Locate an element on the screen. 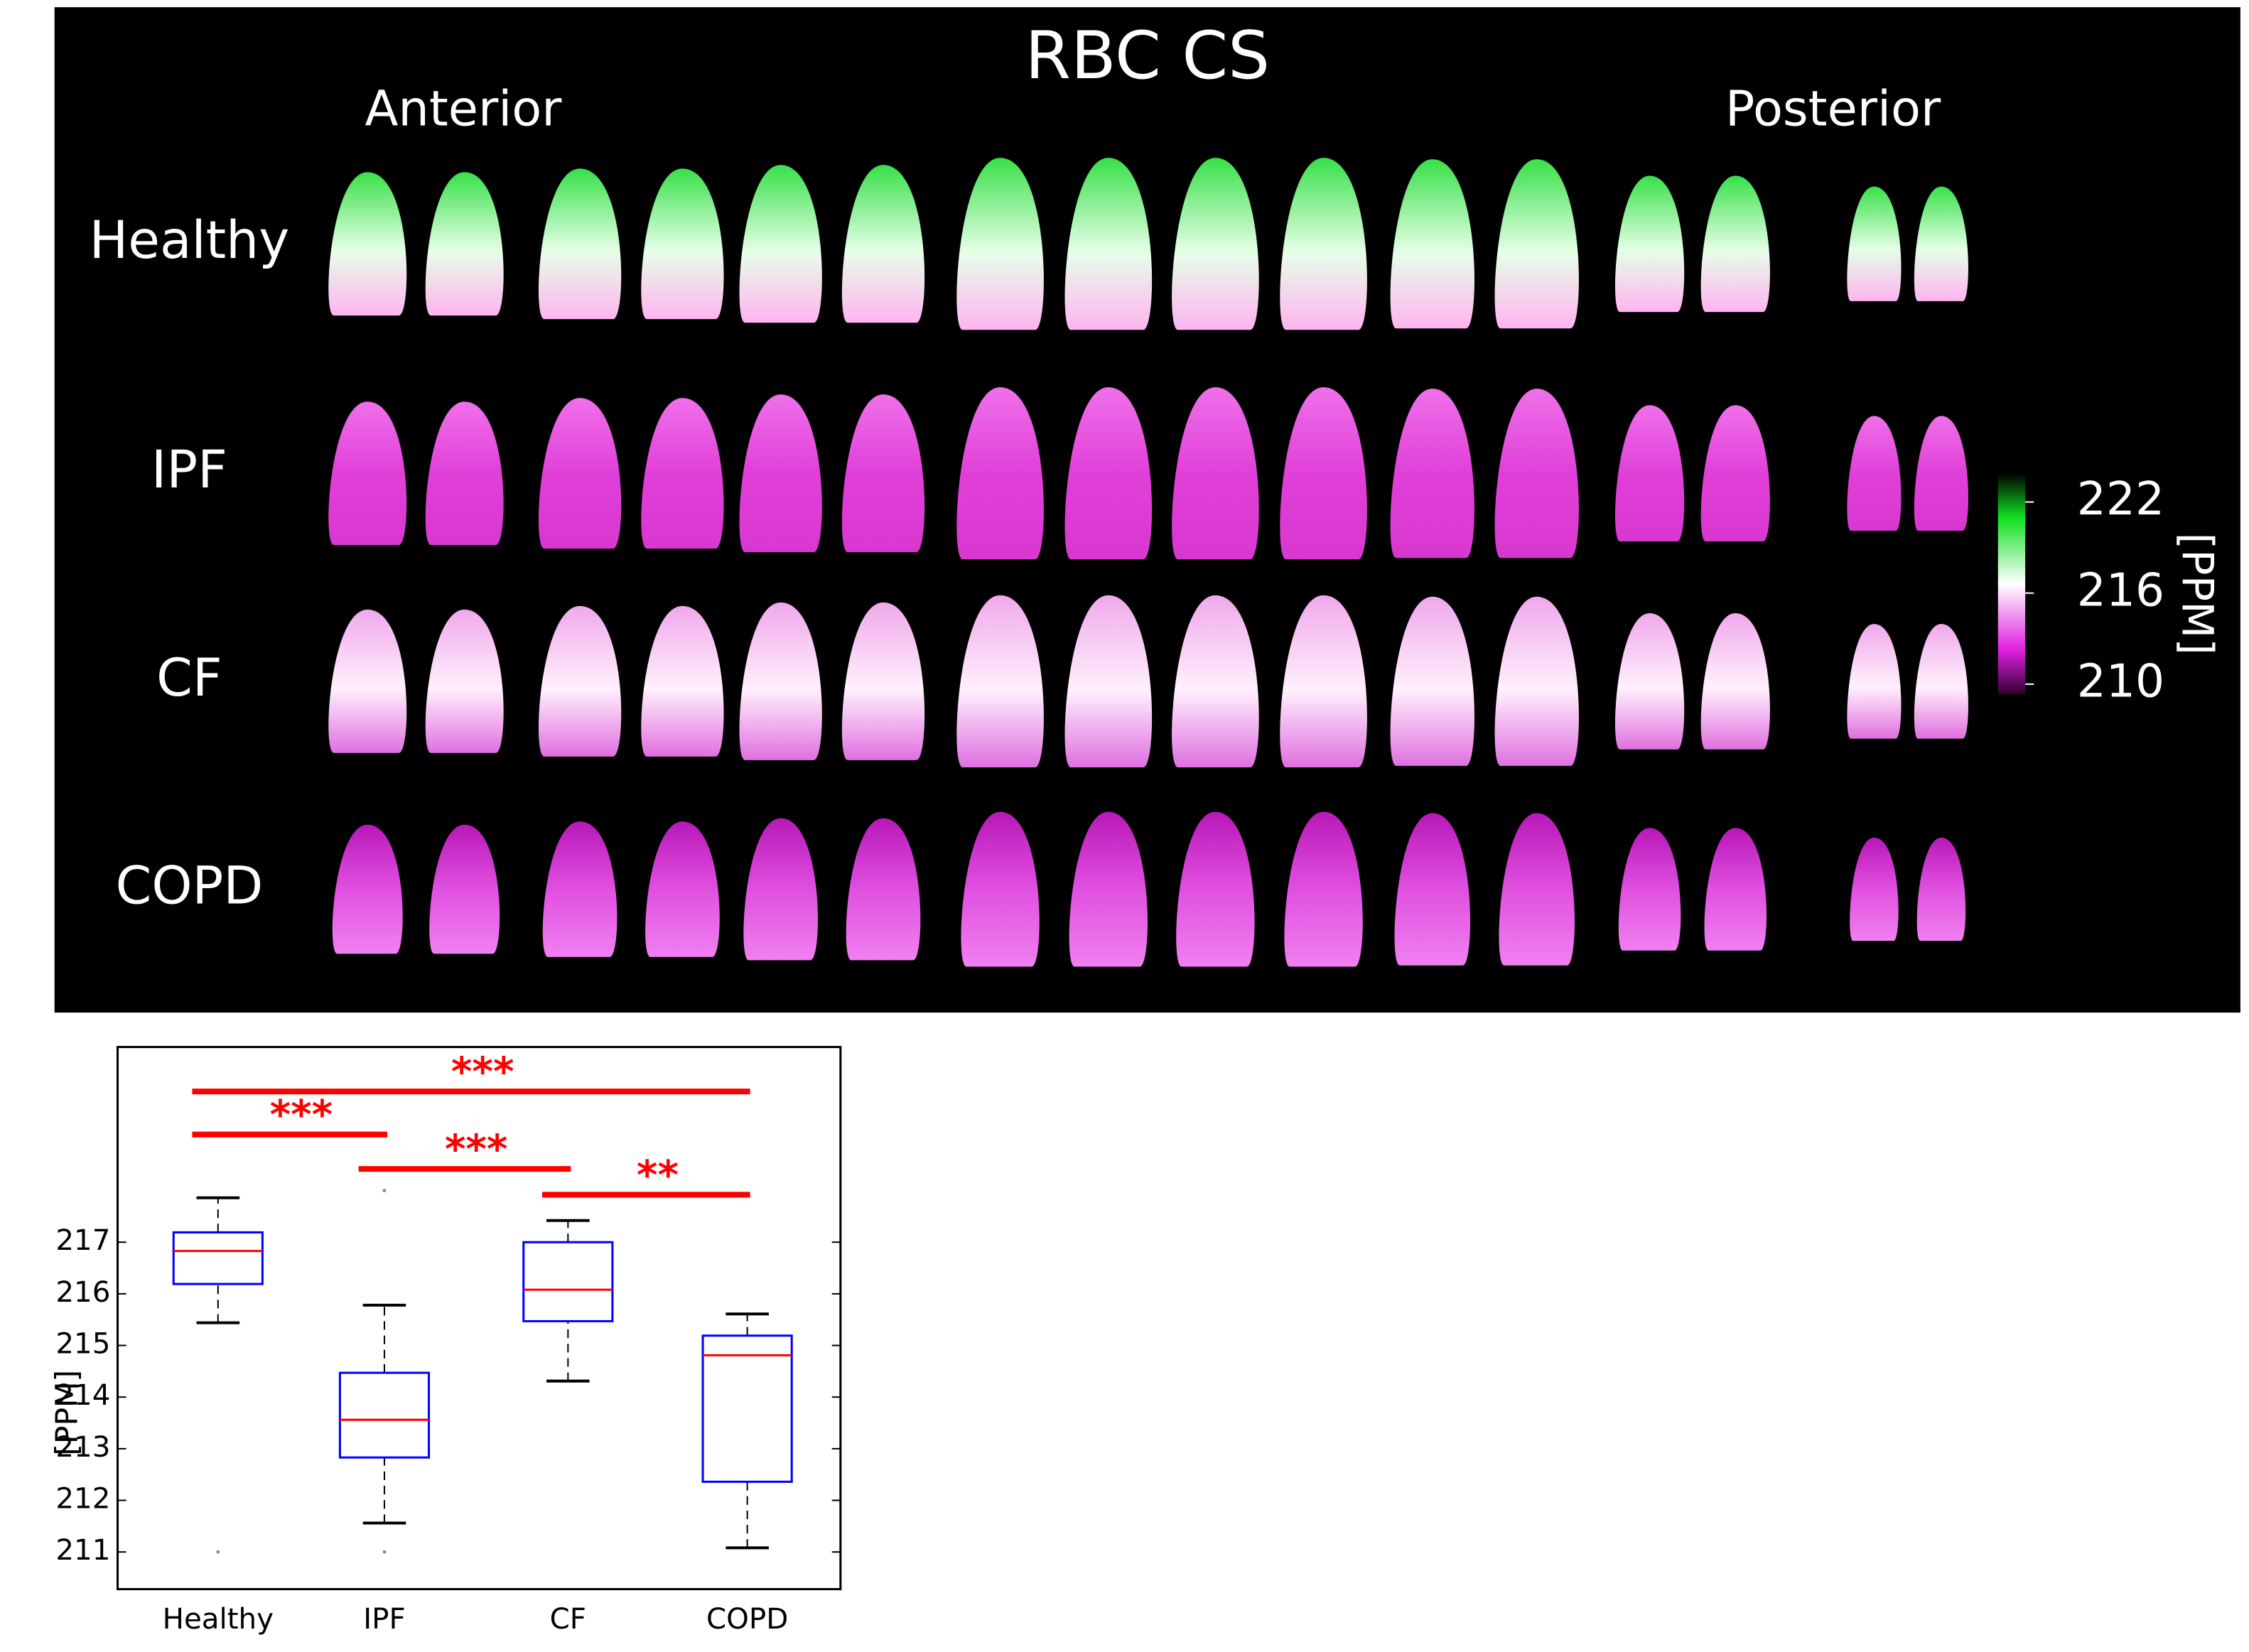 This screenshot has width=2249, height=1652. colorbar-label: [PPM] is located at coordinates (2197, 593).